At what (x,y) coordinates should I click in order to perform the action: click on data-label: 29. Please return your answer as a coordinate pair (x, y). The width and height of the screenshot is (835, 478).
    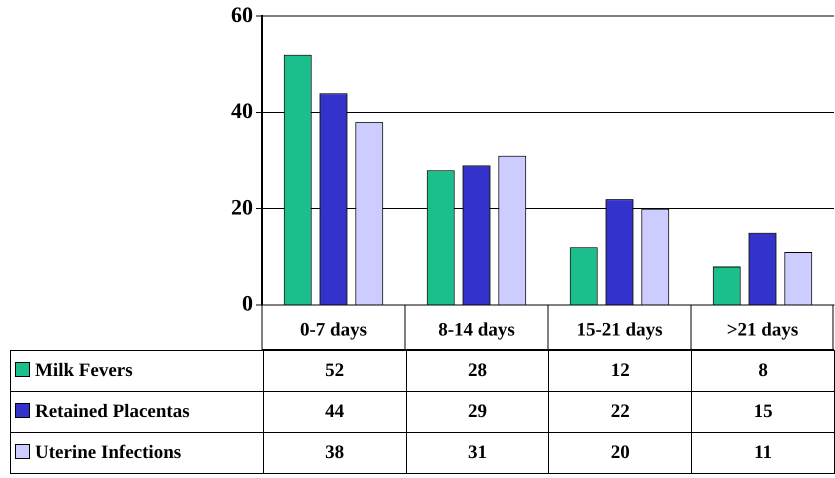
    Looking at the image, I should click on (477, 412).